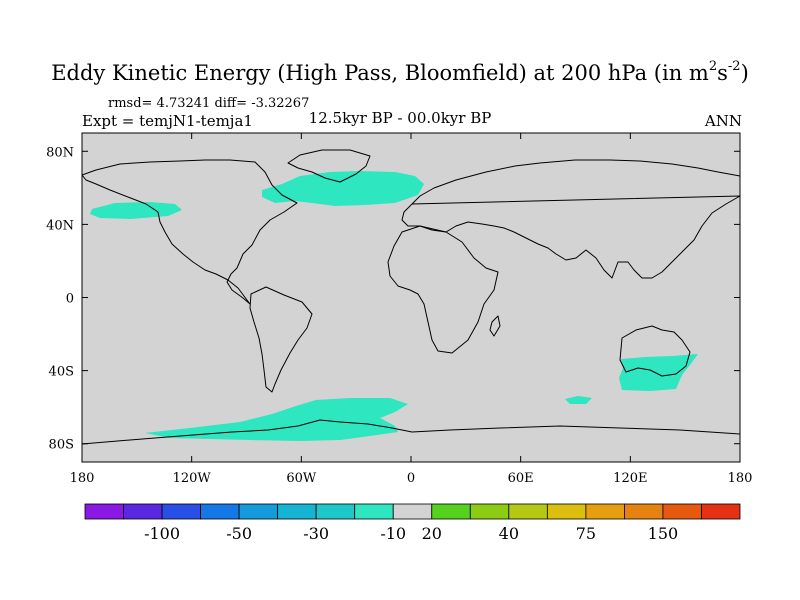  What do you see at coordinates (411, 432) in the screenshot?
I see `coast-antarctica` at bounding box center [411, 432].